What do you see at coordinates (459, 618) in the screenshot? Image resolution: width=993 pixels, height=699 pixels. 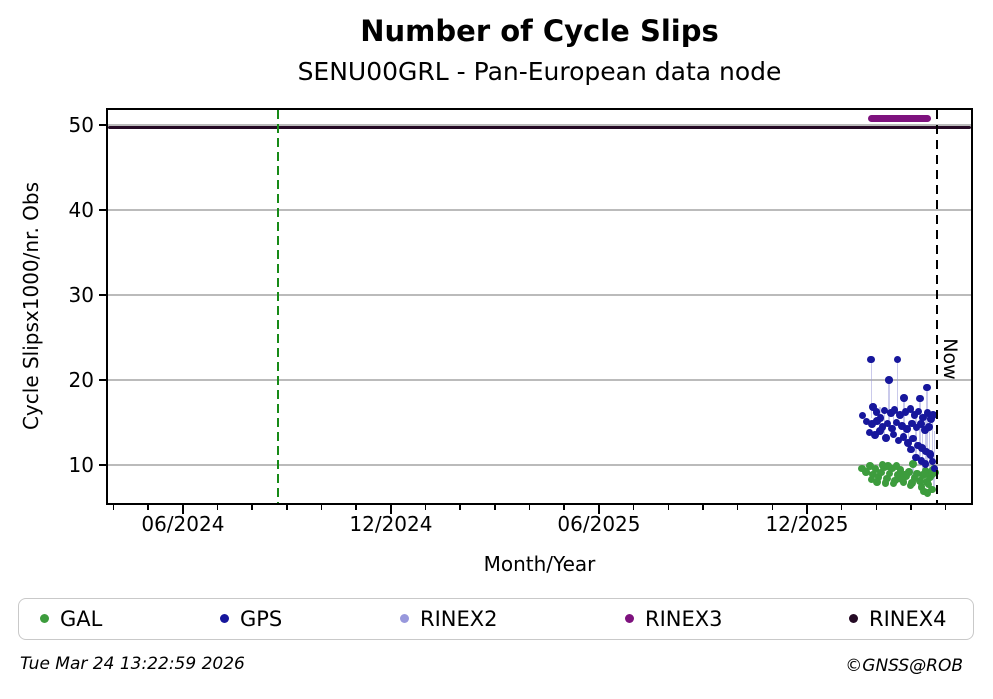 I see `legend-label-rinex2: RINEX2` at bounding box center [459, 618].